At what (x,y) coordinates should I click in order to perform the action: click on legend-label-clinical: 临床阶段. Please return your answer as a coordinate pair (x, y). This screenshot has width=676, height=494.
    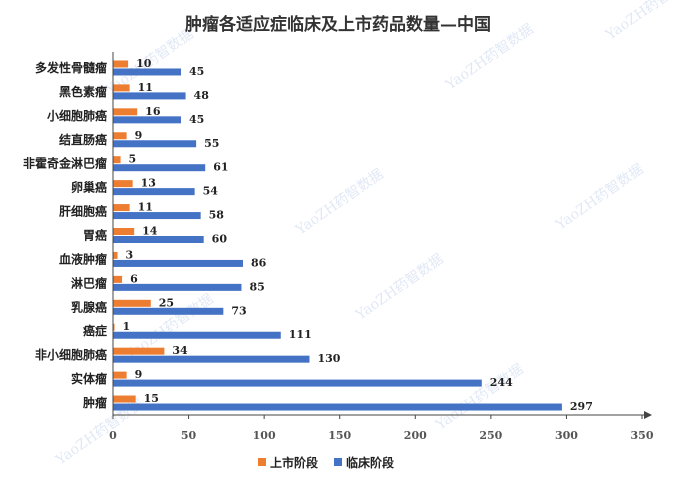
    Looking at the image, I should click on (370, 462).